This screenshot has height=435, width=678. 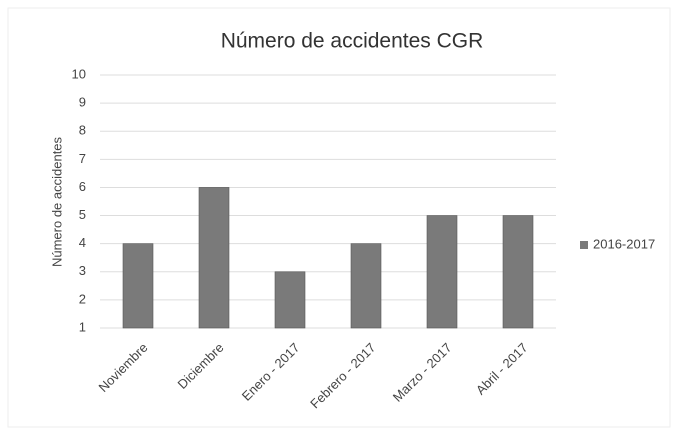 I want to click on y-tick-label: 5, so click(x=82, y=214).